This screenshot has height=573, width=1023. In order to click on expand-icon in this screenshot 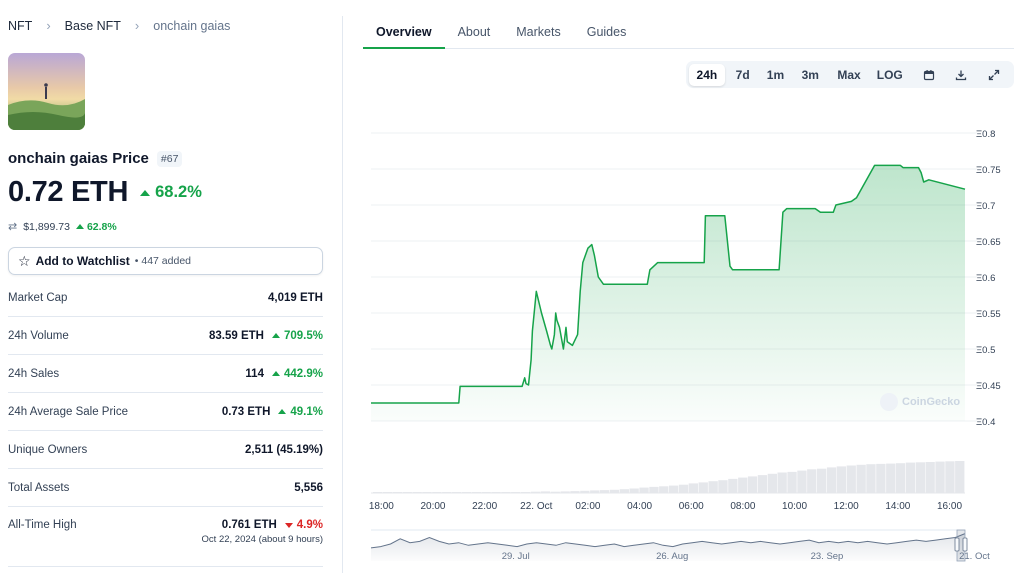, I will do `click(994, 74)`.